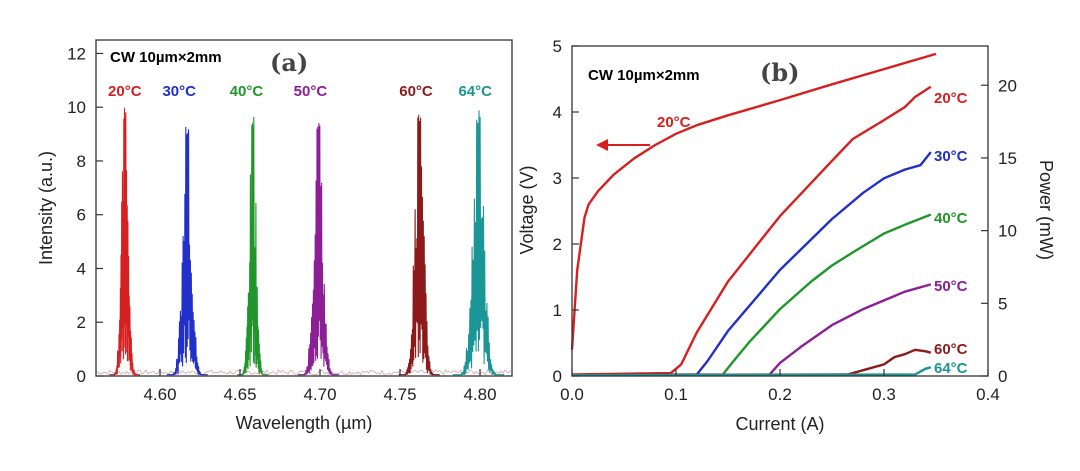  I want to click on power-curve-label: 40°C, so click(951, 218).